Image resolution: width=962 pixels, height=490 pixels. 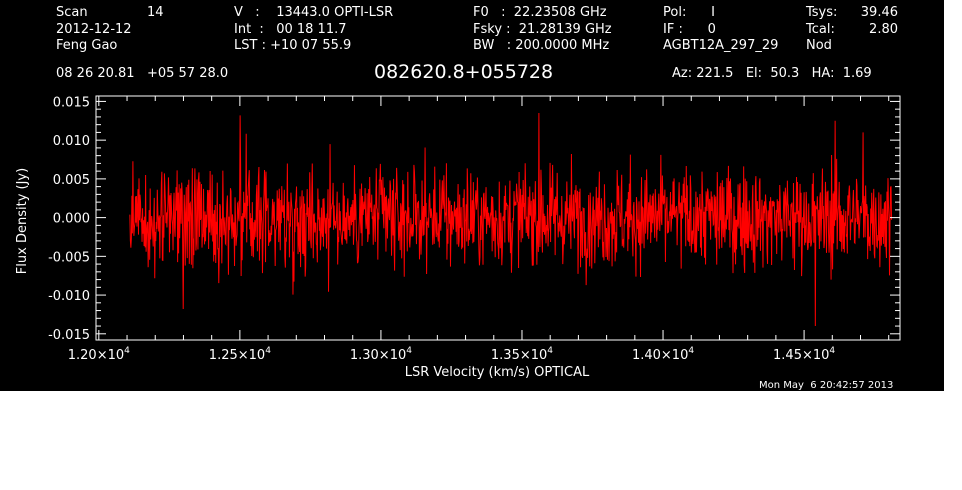 What do you see at coordinates (142, 73) in the screenshot?
I see `source-coordinates: 08 26 20.81 +05 57 28.0` at bounding box center [142, 73].